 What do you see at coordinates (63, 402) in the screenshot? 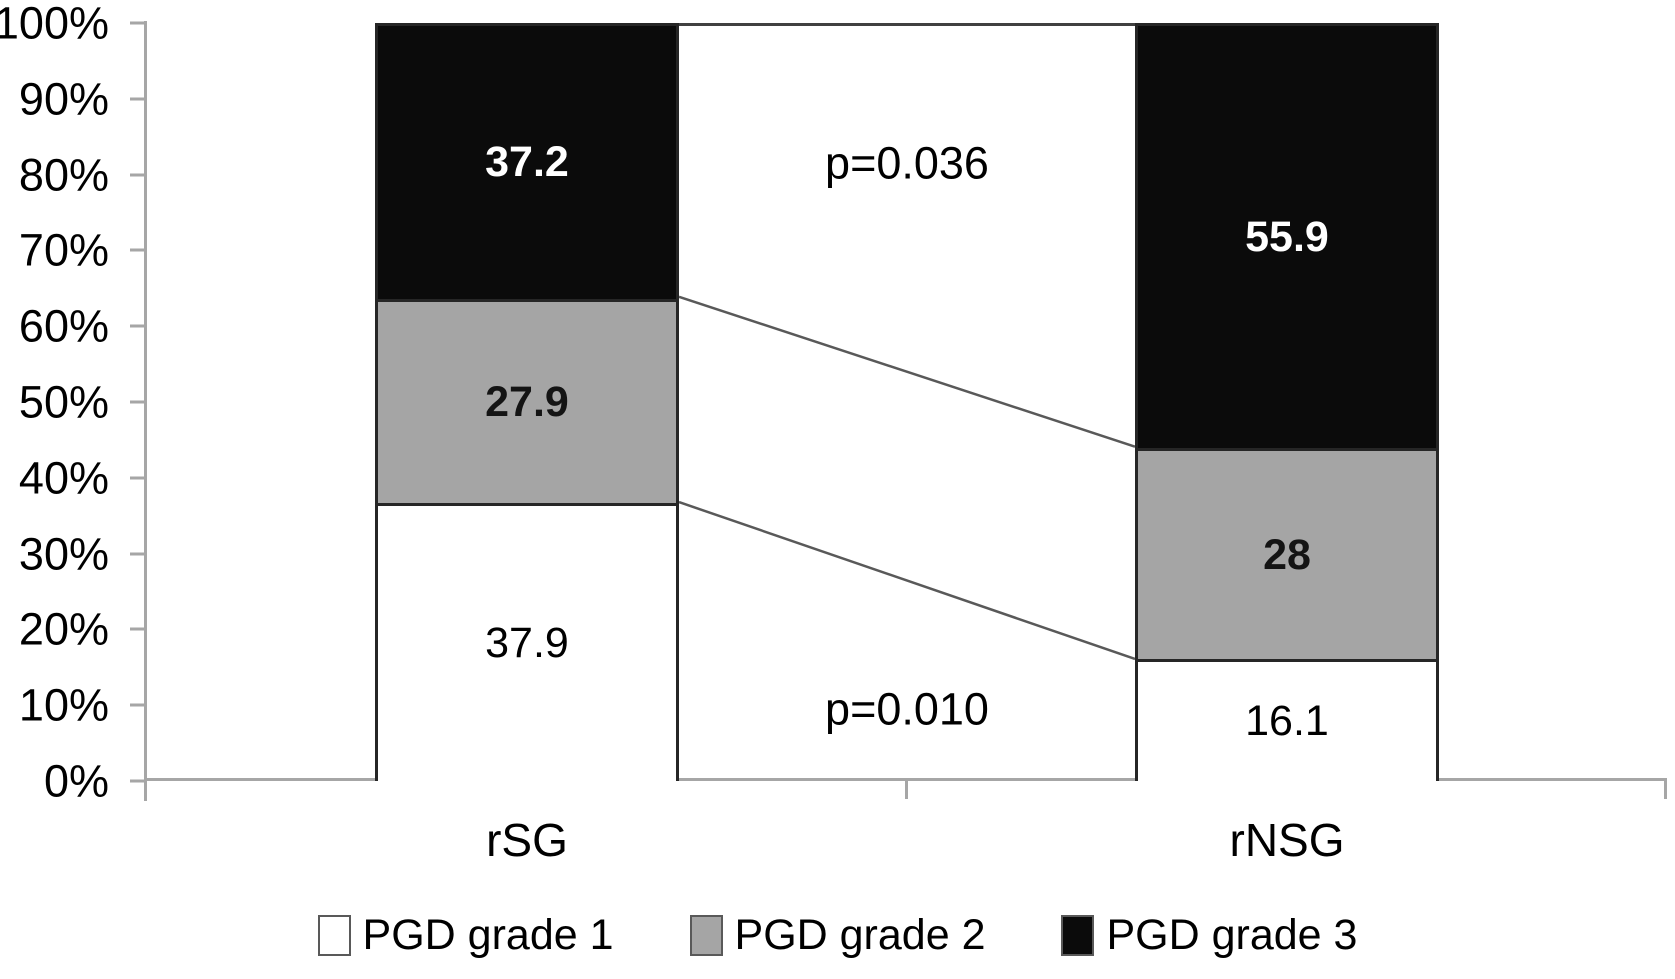
I see `y-axis-tick-label: 50%` at bounding box center [63, 402].